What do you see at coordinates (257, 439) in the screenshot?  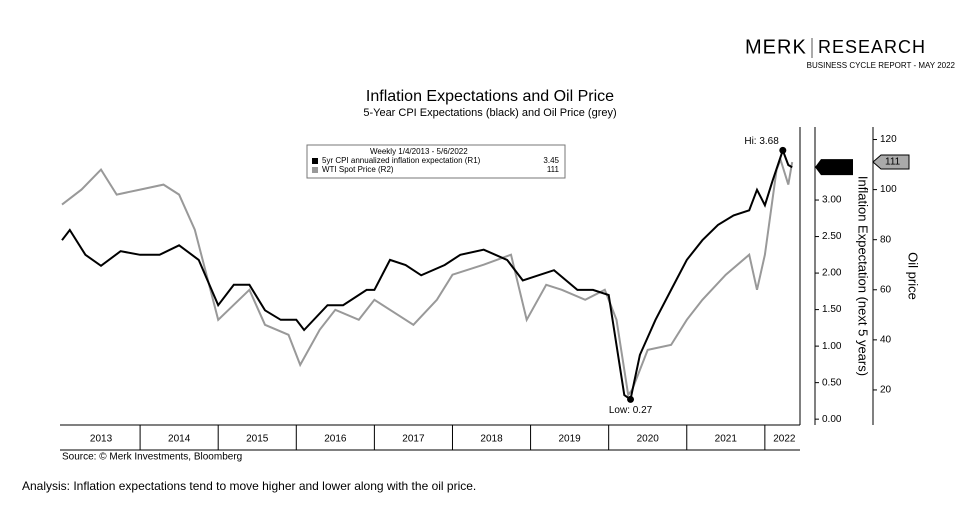 I see `x-tick-label: 2015` at bounding box center [257, 439].